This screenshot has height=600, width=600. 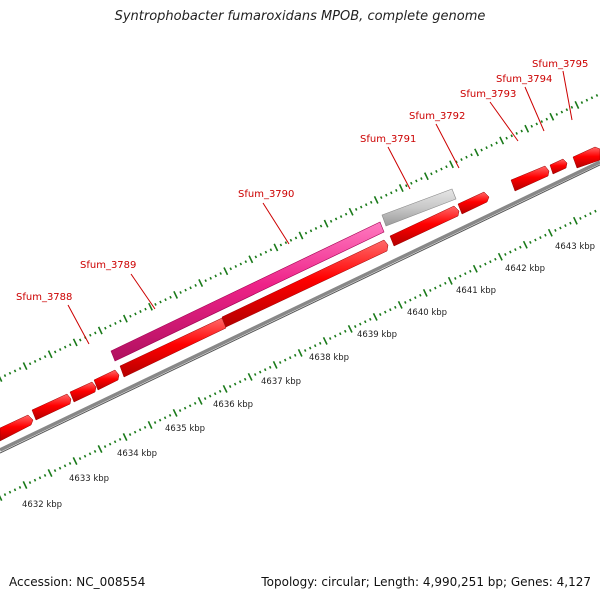 What do you see at coordinates (44, 297) in the screenshot?
I see `gene-label-sfum-3788: Sfum_3788` at bounding box center [44, 297].